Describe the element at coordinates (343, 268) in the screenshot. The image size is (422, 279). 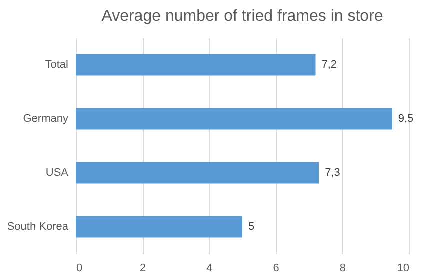
I see `x-tick-label: 8` at that location.